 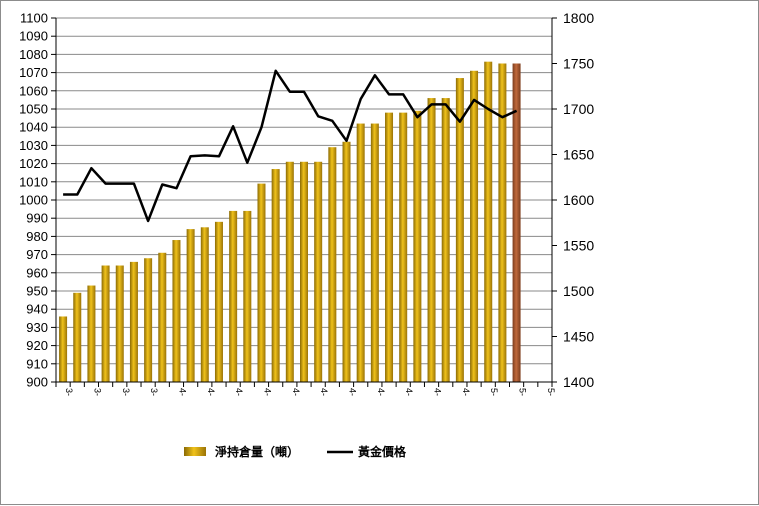 I want to click on left-tick-label: 1020, so click(x=33, y=163).